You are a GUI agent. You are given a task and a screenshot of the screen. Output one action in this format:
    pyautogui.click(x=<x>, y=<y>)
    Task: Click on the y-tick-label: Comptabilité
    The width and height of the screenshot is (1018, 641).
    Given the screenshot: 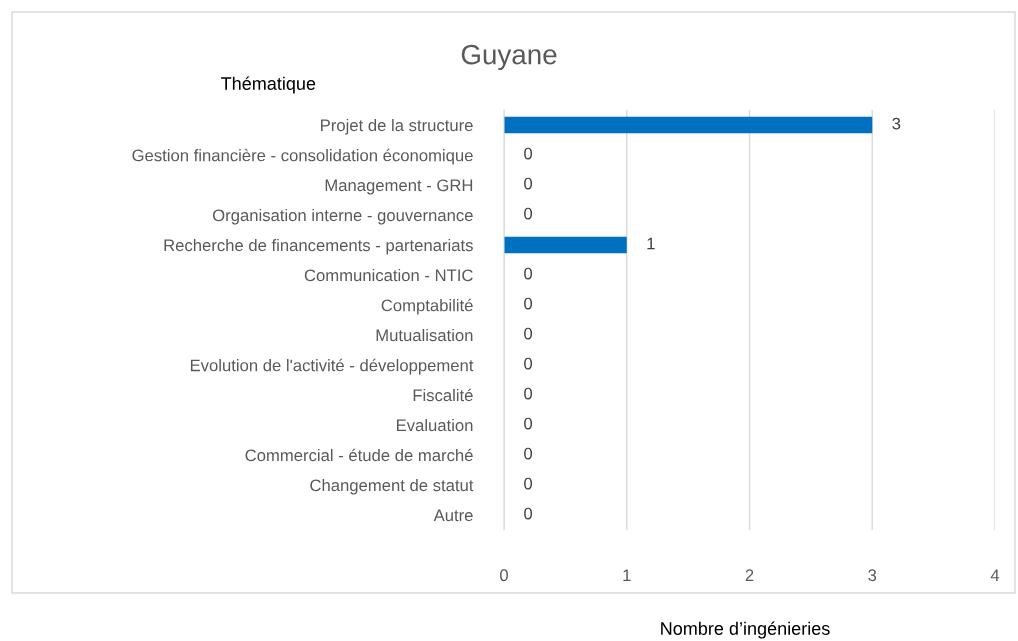 What is the action you would take?
    pyautogui.click(x=427, y=306)
    